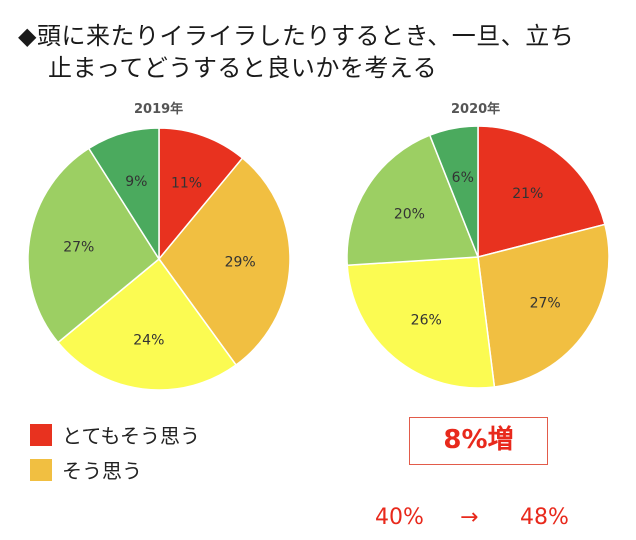 Image resolution: width=636 pixels, height=540 pixels. What do you see at coordinates (41, 435) in the screenshot?
I see `legend-swatch-strongly-agree` at bounding box center [41, 435].